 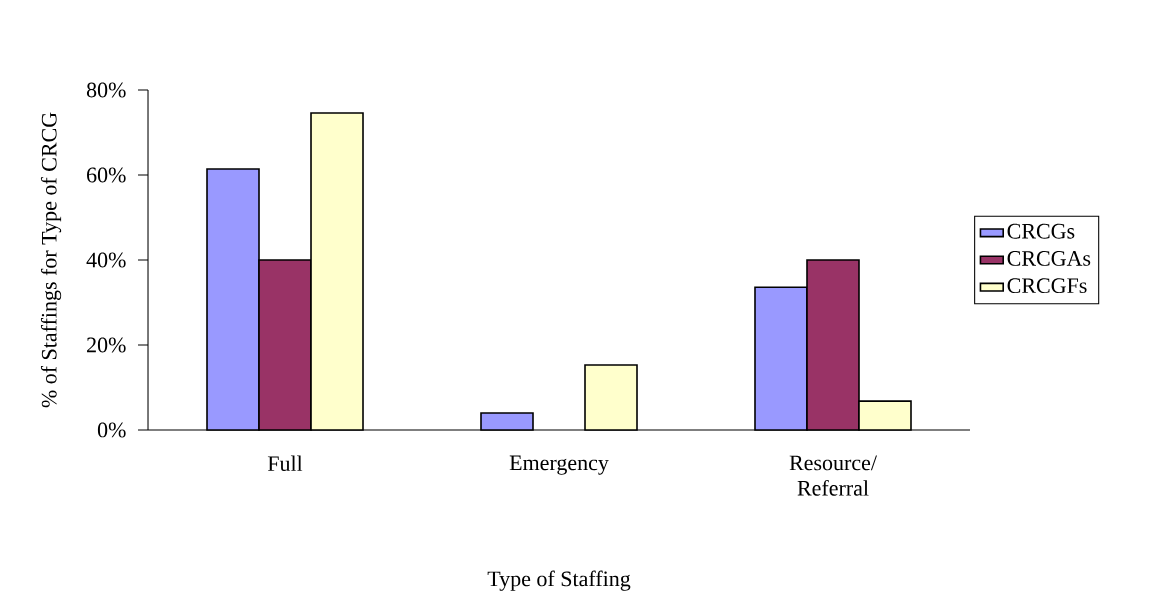 What do you see at coordinates (833, 475) in the screenshot?
I see `x-tick-label: Resource/ Referral` at bounding box center [833, 475].